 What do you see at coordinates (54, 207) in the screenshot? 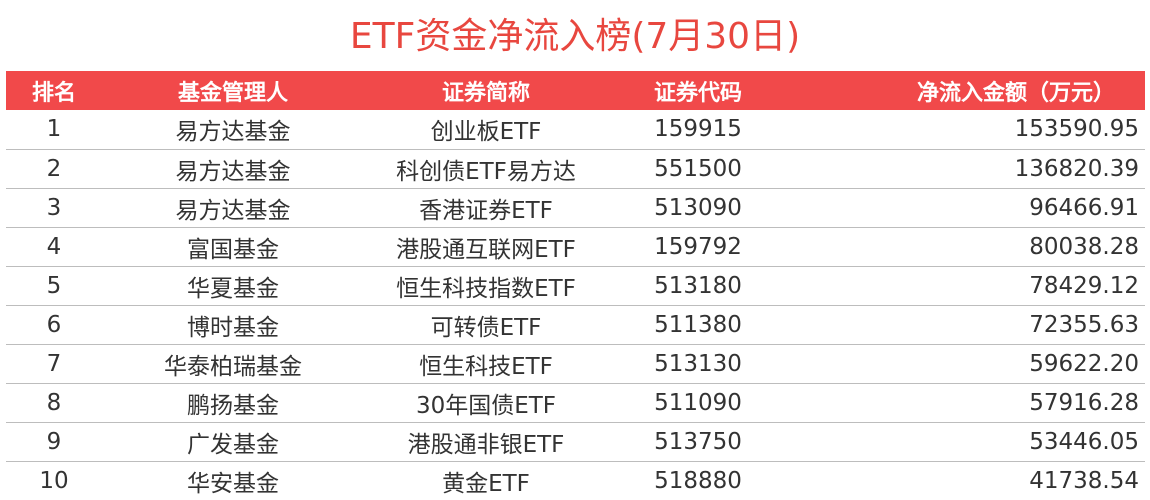
I see `cell-rank: 3` at bounding box center [54, 207].